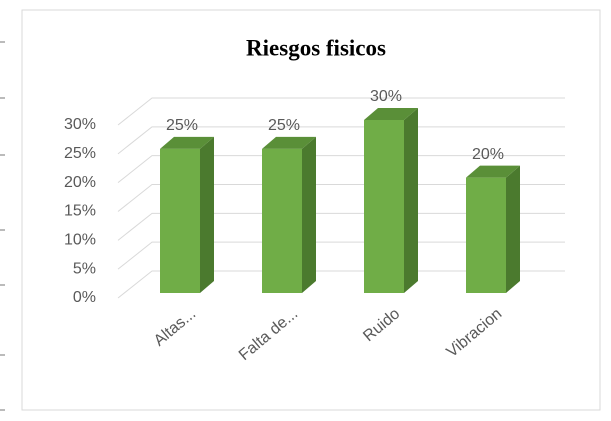 The height and width of the screenshot is (421, 611). I want to click on y-tick-label: 0%, so click(84, 297).